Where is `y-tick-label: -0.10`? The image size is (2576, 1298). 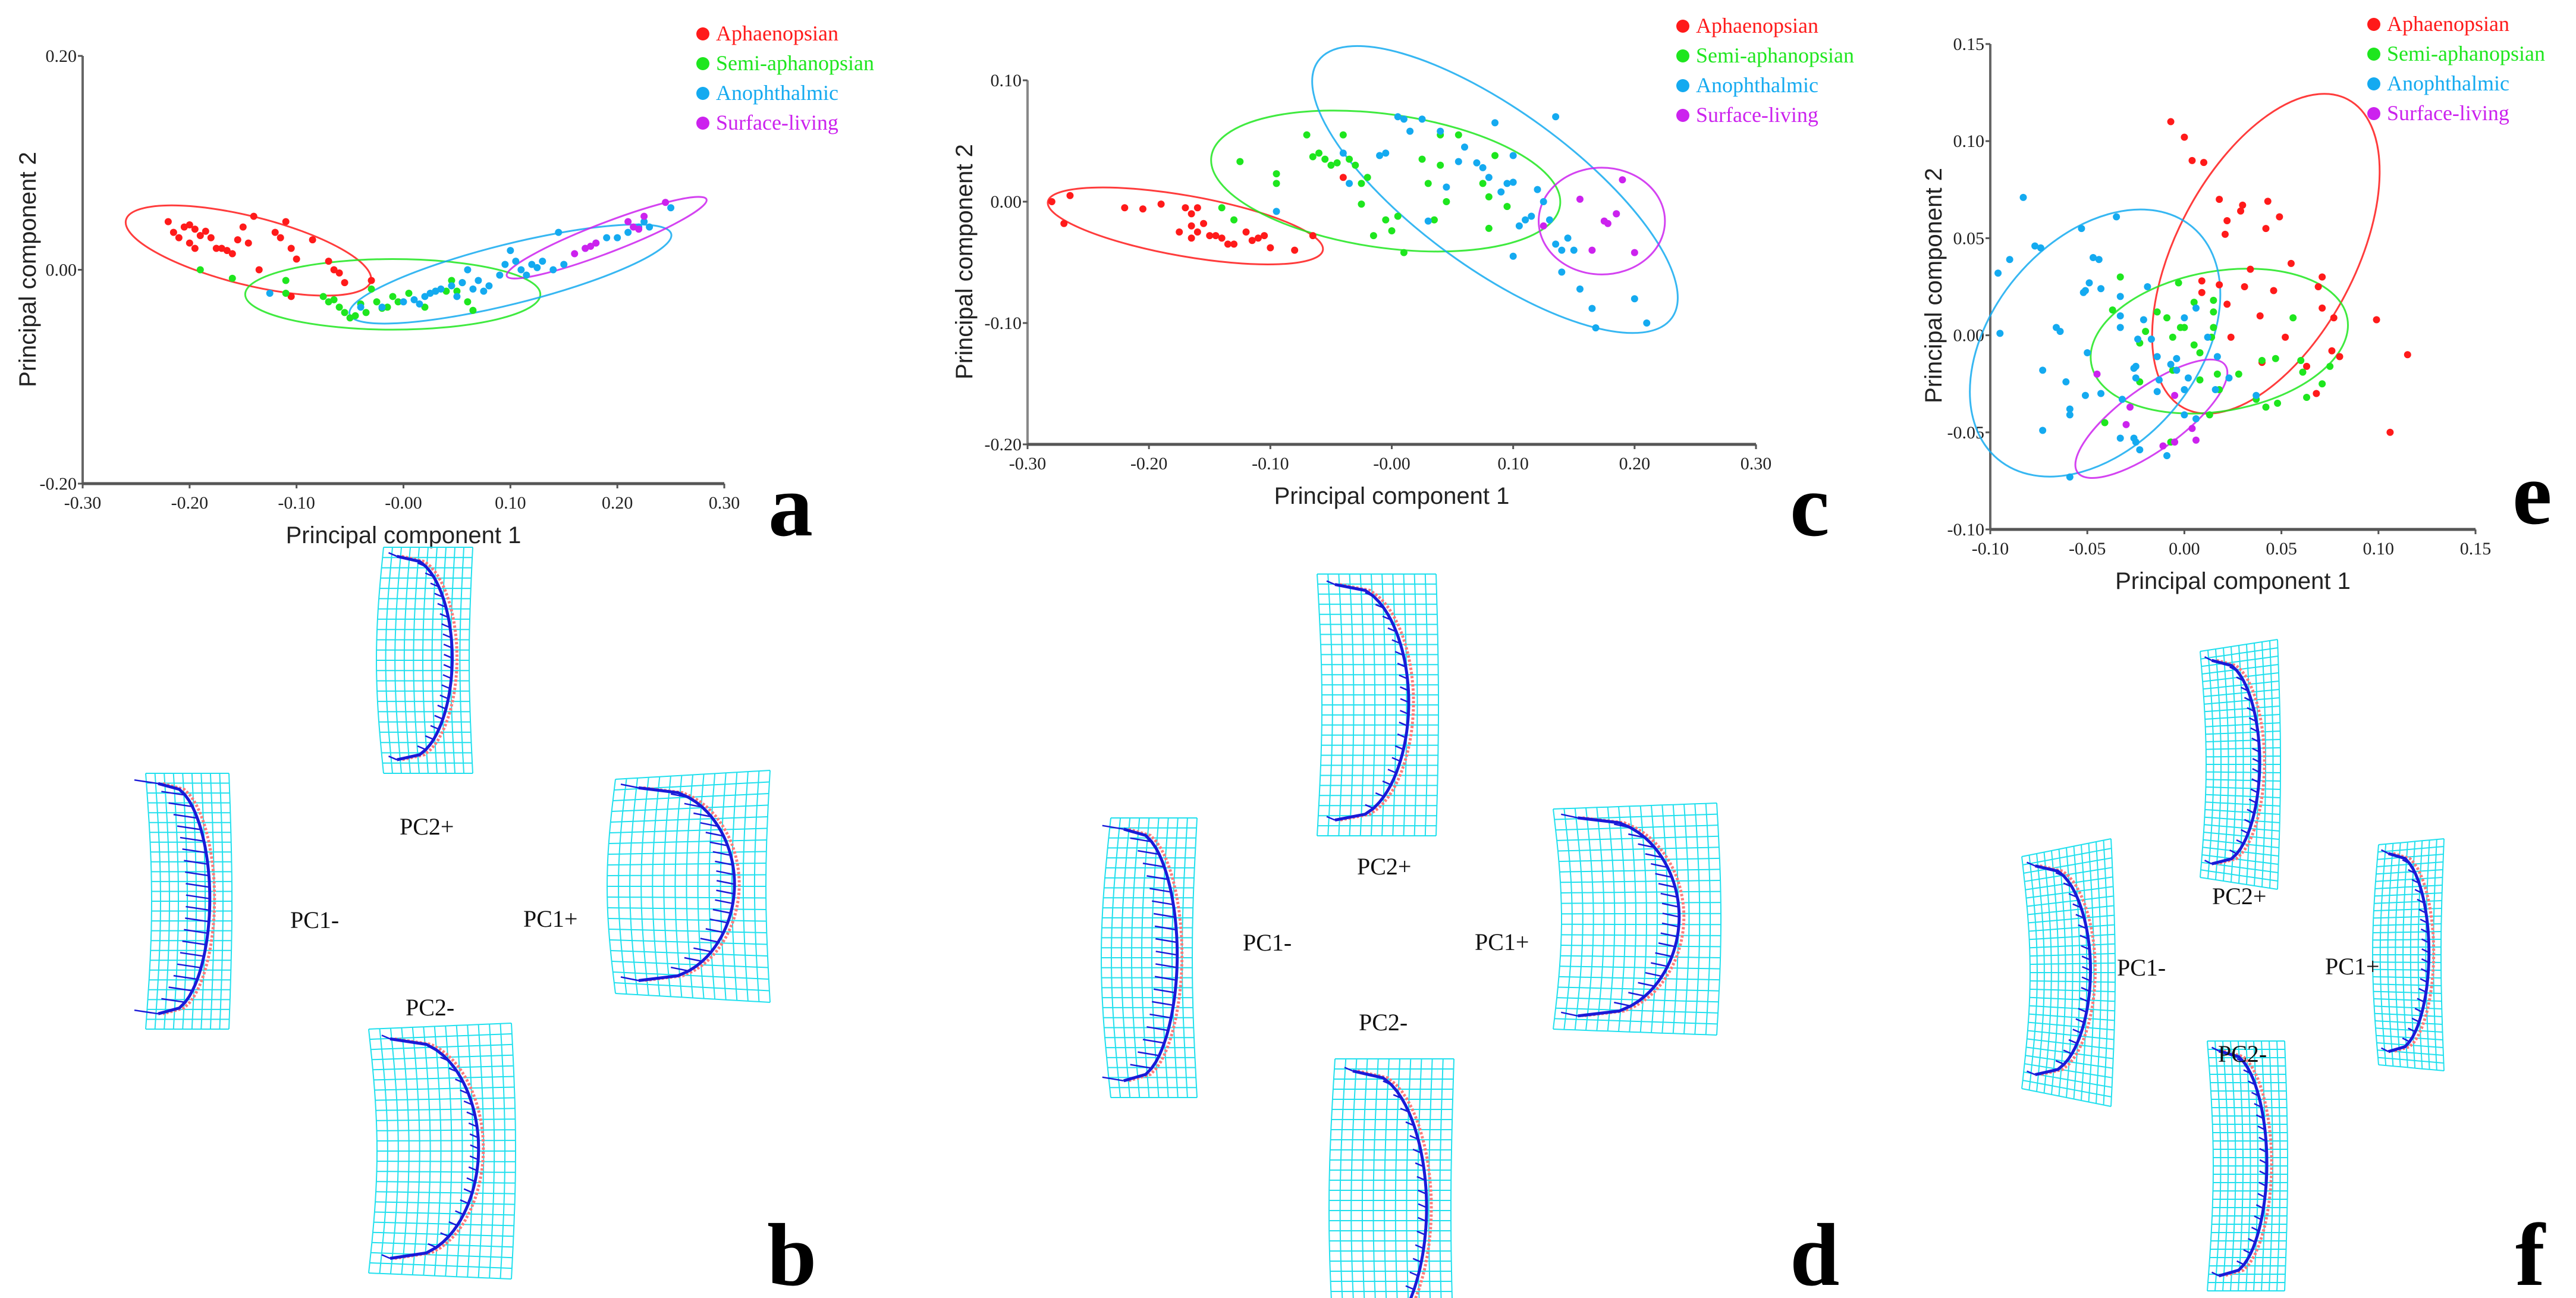
y-tick-label: -0.10 is located at coordinates (1003, 323).